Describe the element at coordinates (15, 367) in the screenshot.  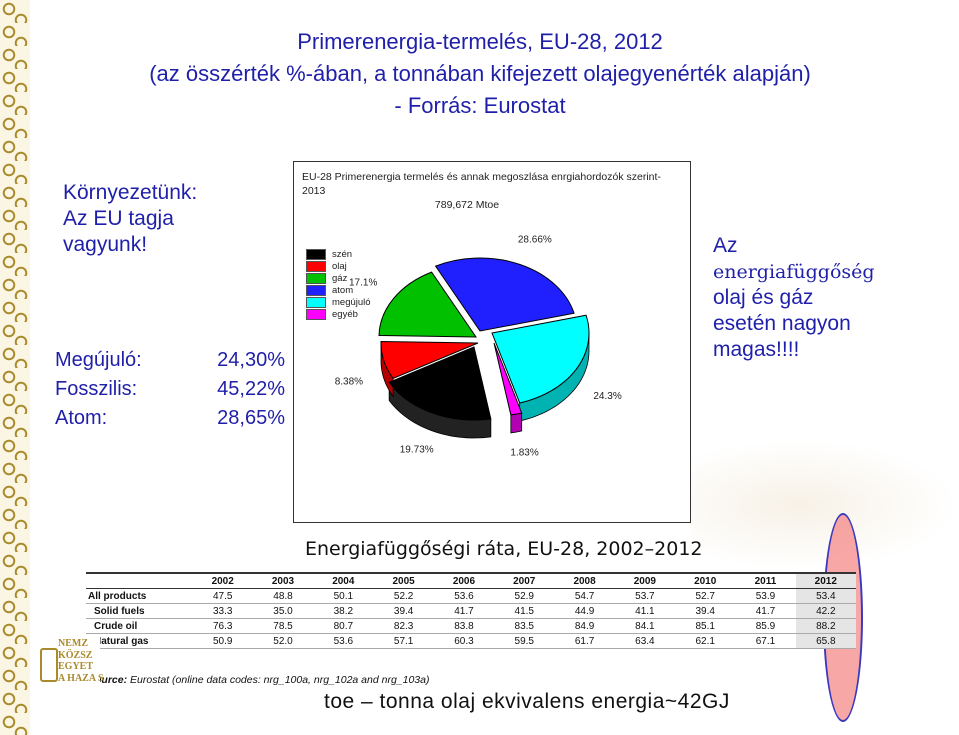
I see `decorative-border` at that location.